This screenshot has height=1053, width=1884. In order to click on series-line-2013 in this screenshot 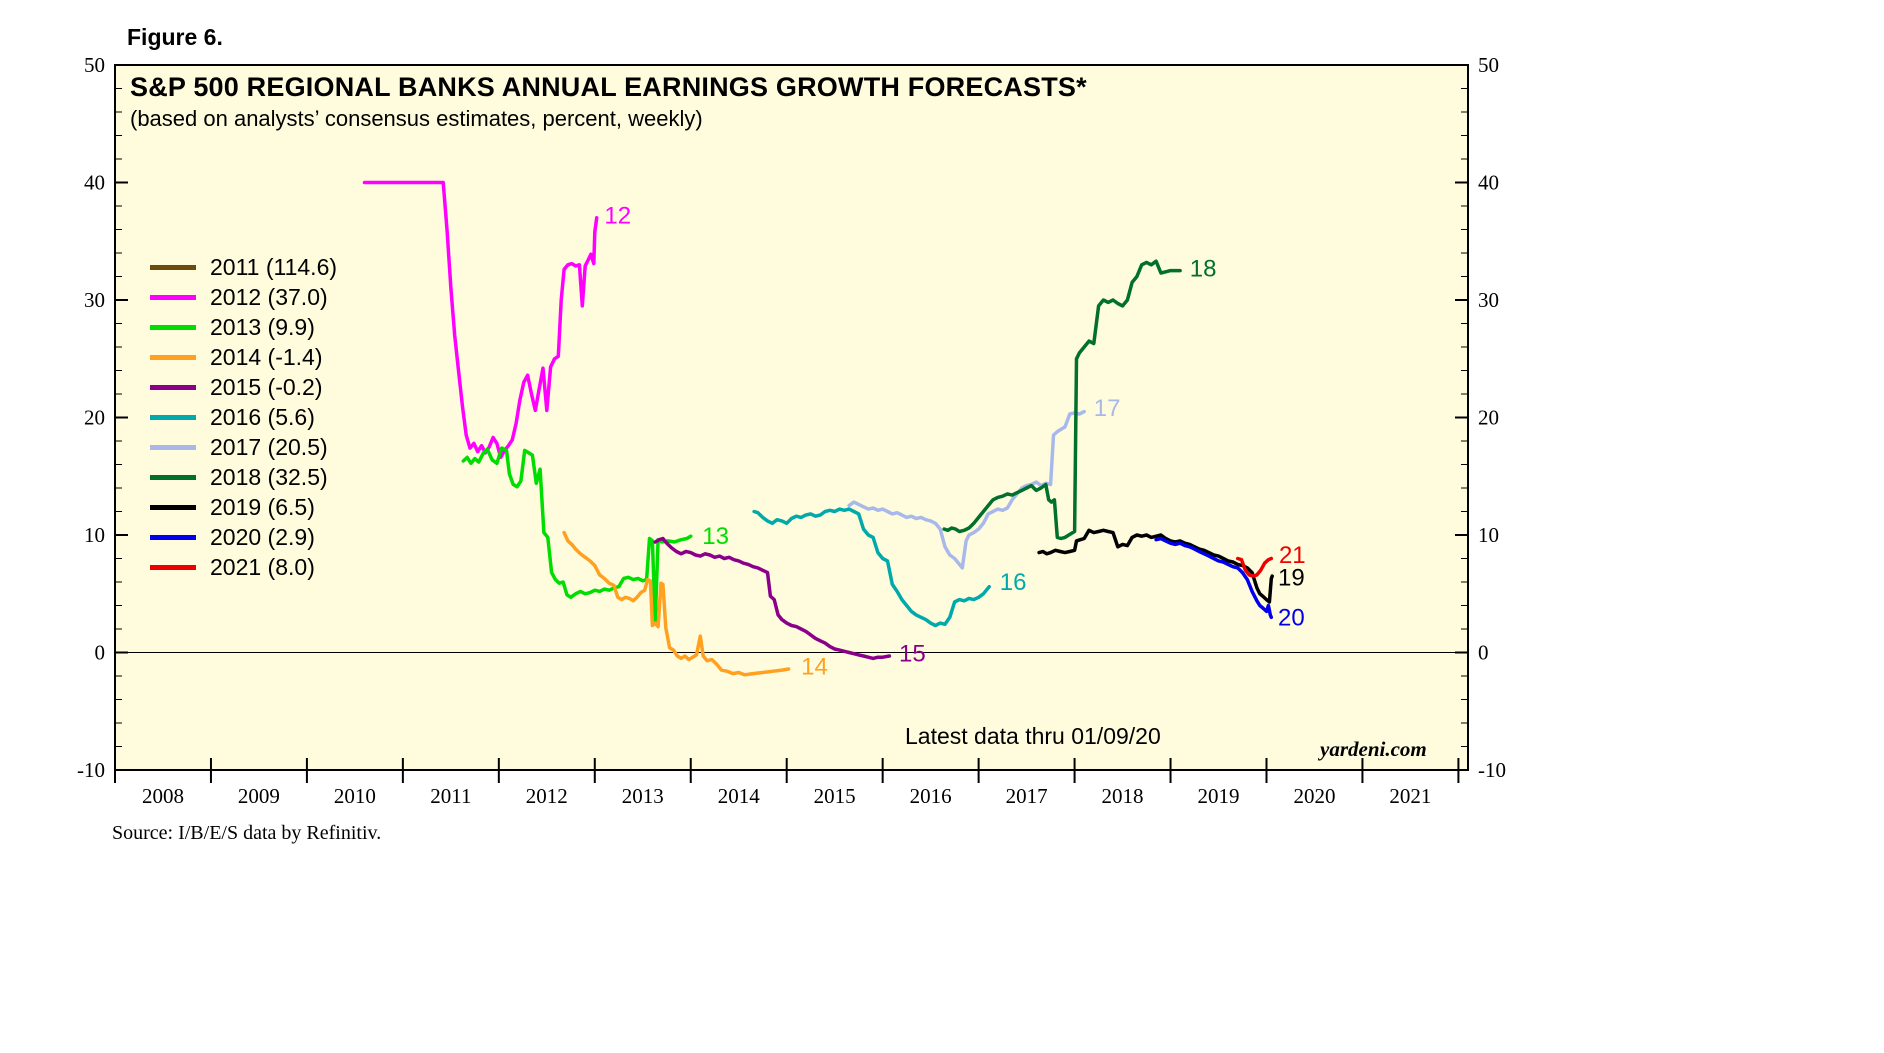, I will do `click(577, 535)`.